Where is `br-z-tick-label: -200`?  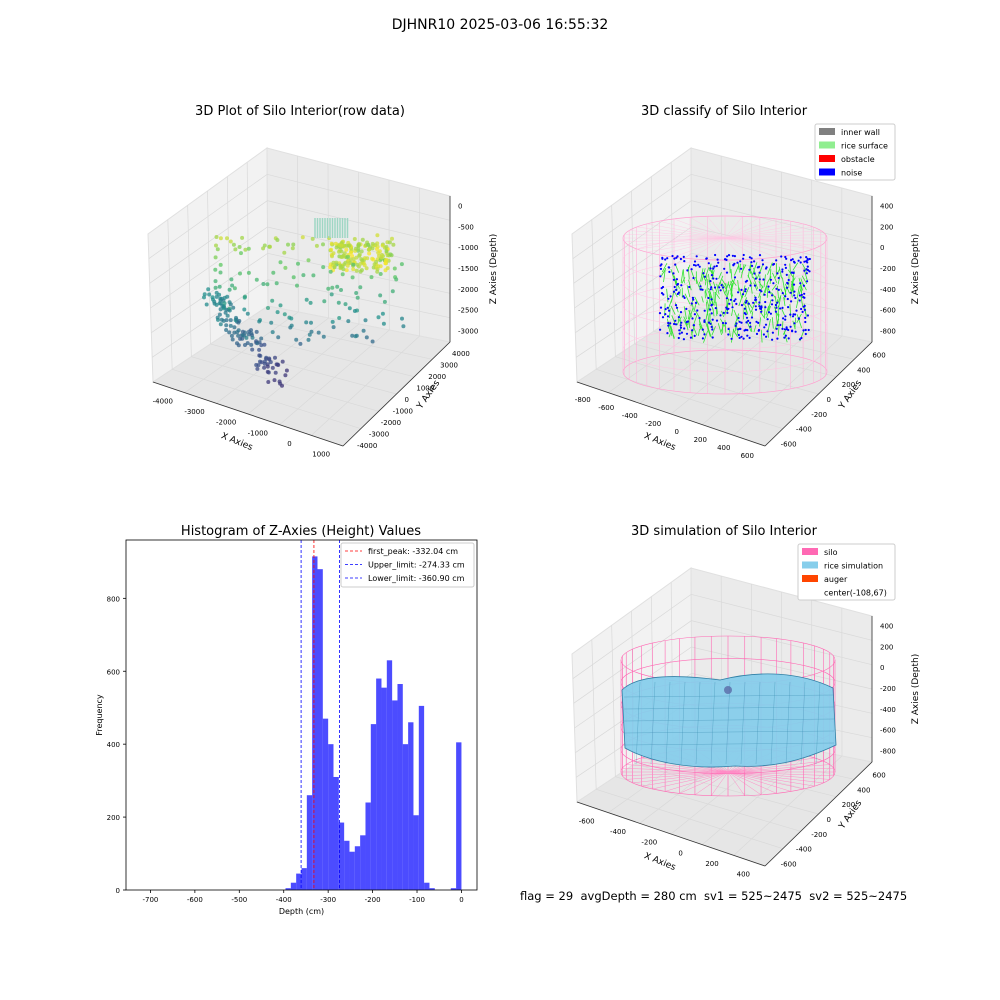
br-z-tick-label: -200 is located at coordinates (888, 689).